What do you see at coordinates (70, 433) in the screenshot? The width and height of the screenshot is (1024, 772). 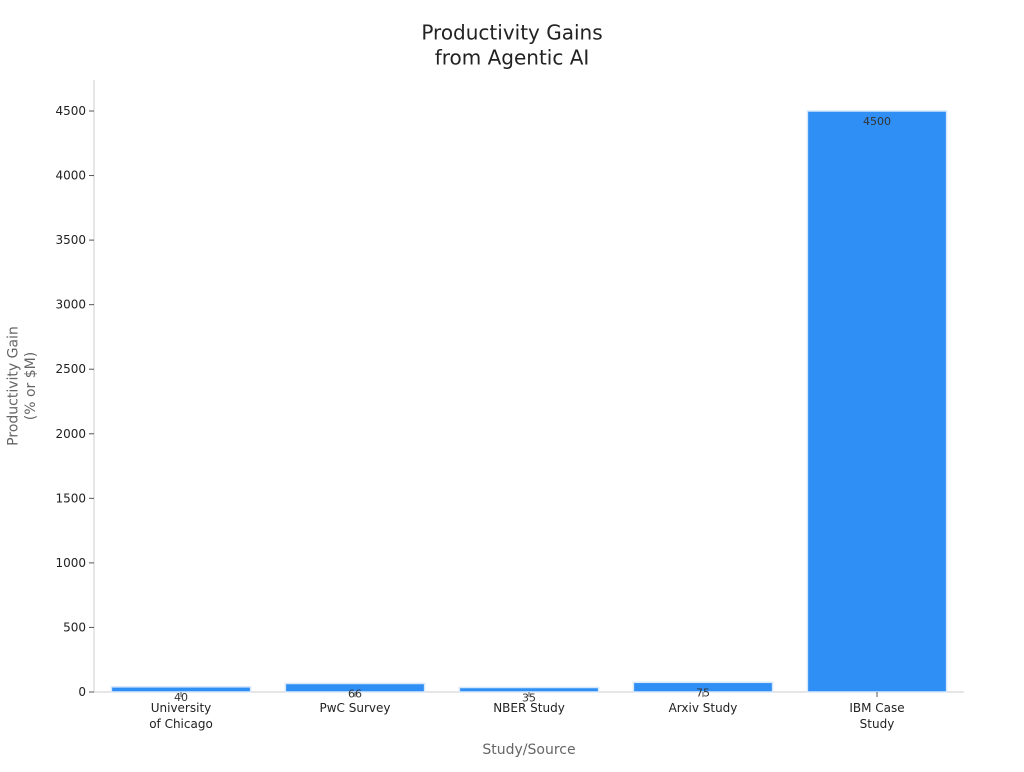 I see `y-tick-label: 2000` at bounding box center [70, 433].